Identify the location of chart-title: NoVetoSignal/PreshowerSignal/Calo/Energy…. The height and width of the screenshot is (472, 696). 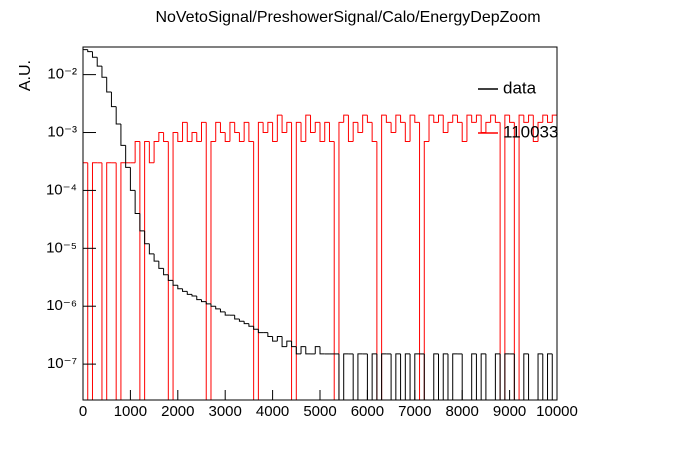
(347, 17).